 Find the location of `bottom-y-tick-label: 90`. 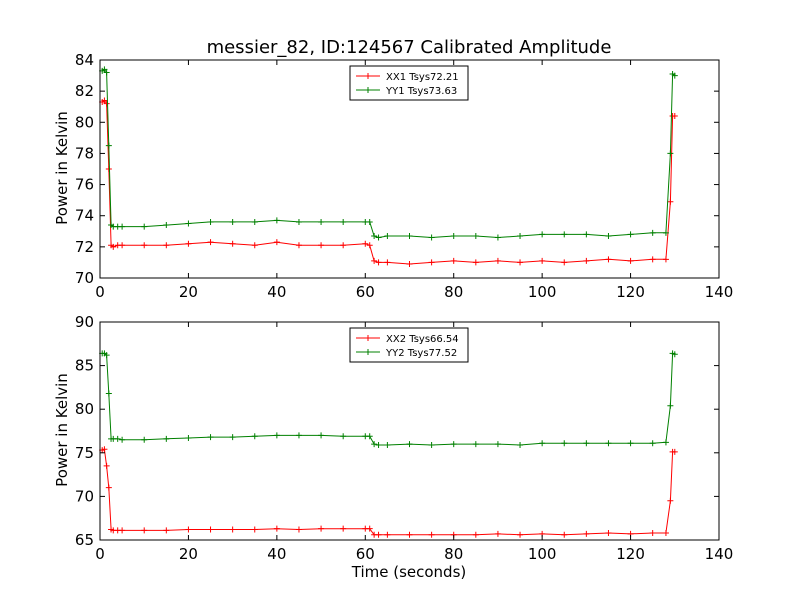

bottom-y-tick-label: 90 is located at coordinates (84, 322).